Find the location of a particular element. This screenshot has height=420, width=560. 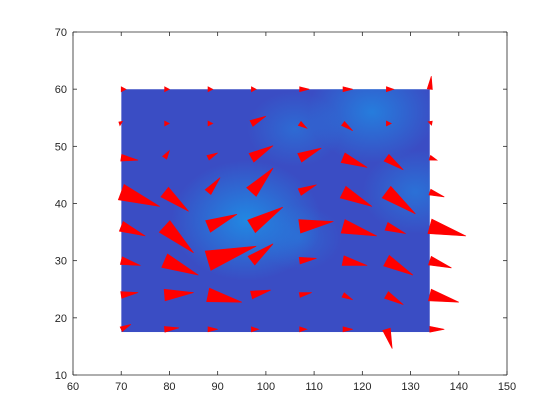

x-tick-label: 130 is located at coordinates (410, 387).